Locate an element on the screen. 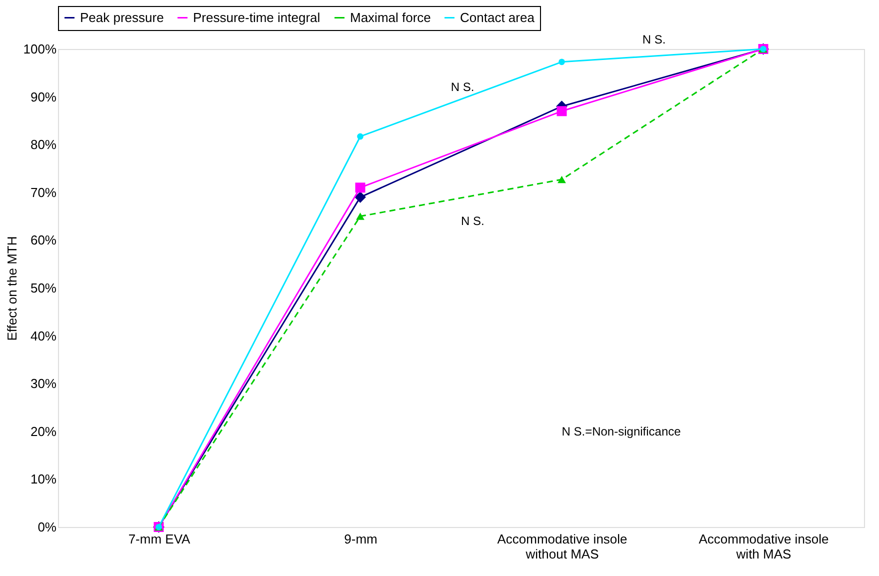  y-tick-label: 100% is located at coordinates (40, 49).